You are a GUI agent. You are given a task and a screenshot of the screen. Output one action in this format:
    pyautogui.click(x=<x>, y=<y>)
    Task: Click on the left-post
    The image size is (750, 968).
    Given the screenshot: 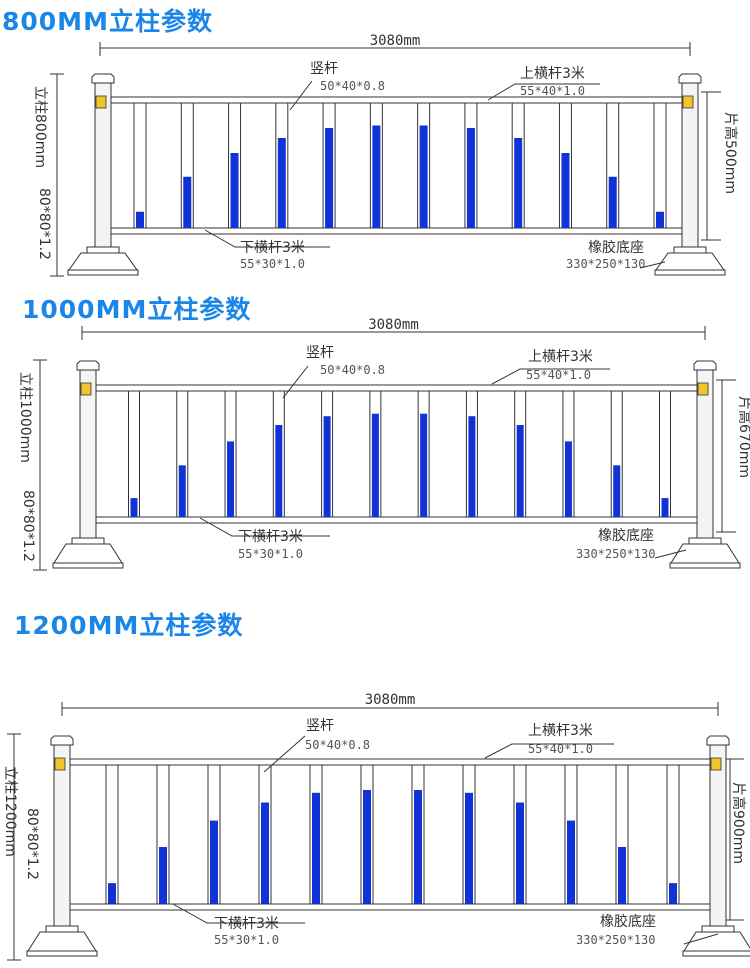 What is the action you would take?
    pyautogui.click(x=62, y=837)
    